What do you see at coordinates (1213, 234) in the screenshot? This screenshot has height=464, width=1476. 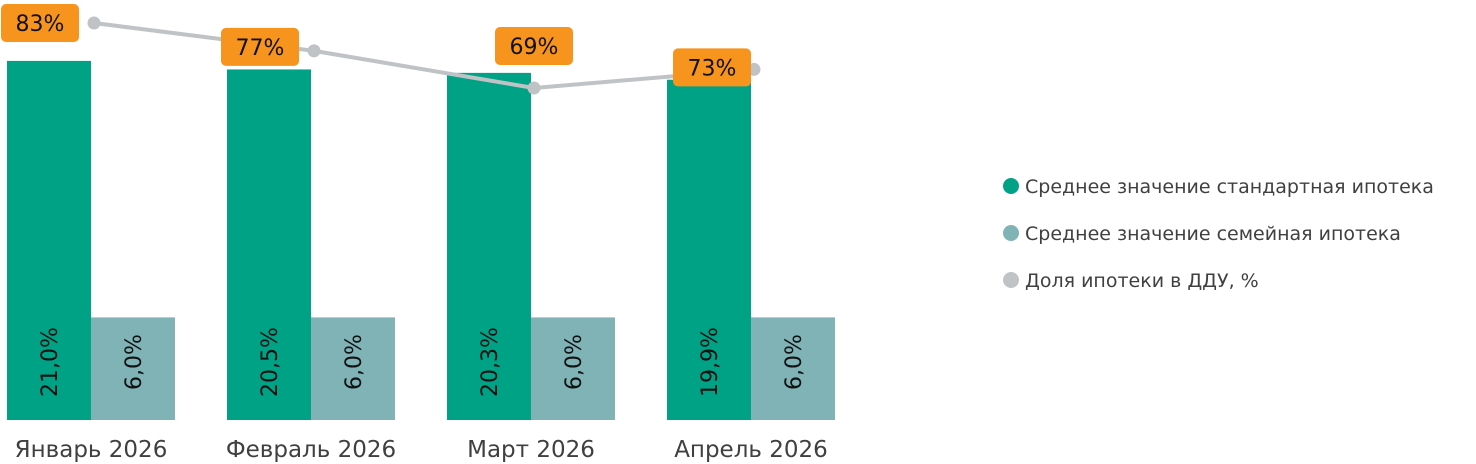 I see `legend-label-2: Среднее значение семейная ипотека` at bounding box center [1213, 234].